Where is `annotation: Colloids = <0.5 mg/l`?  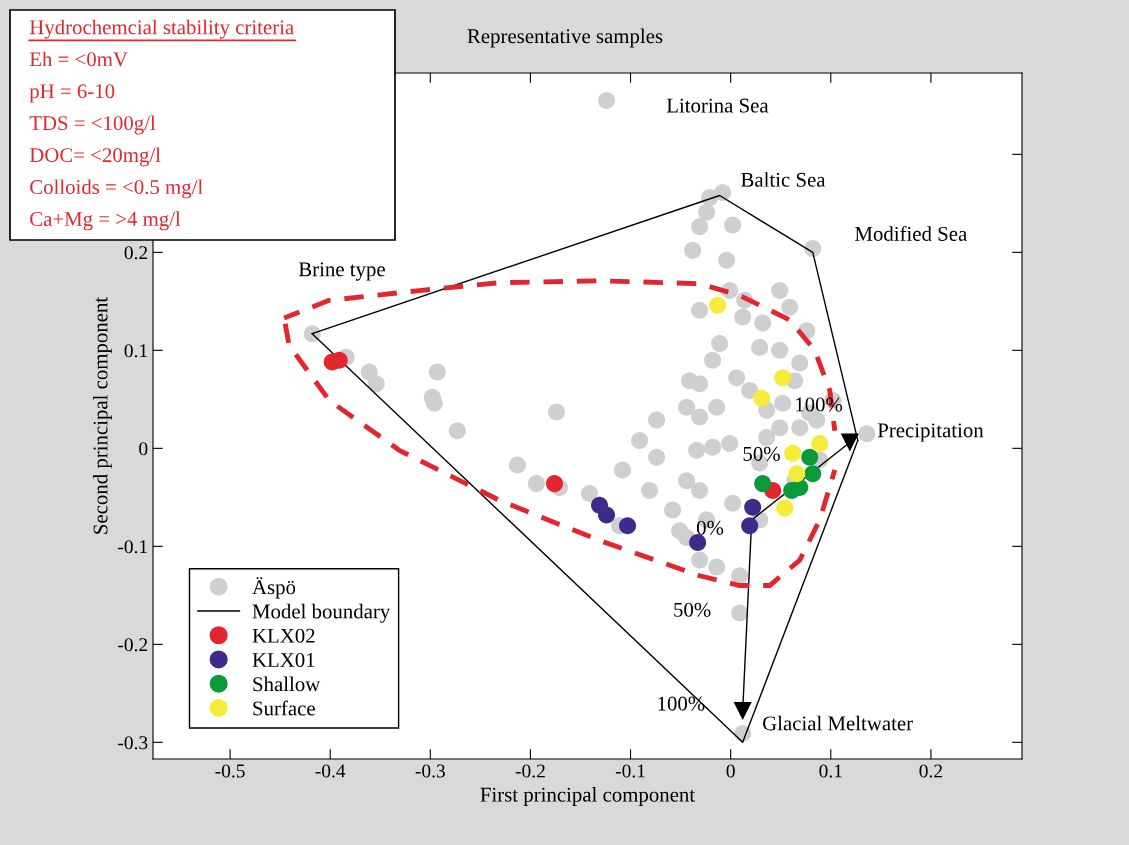
annotation: Colloids = <0.5 mg/l is located at coordinates (116, 189).